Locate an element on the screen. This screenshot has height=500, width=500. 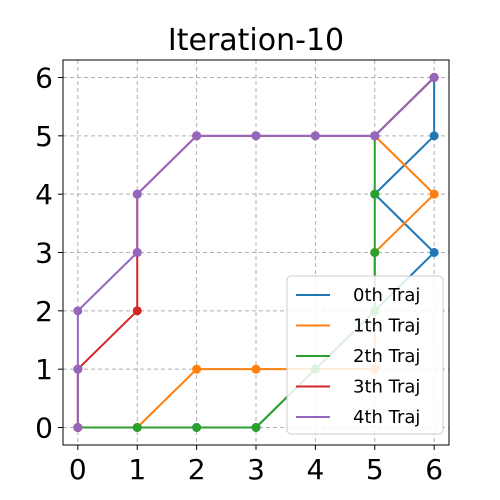
chart-title: Iteration-10 is located at coordinates (256, 40).